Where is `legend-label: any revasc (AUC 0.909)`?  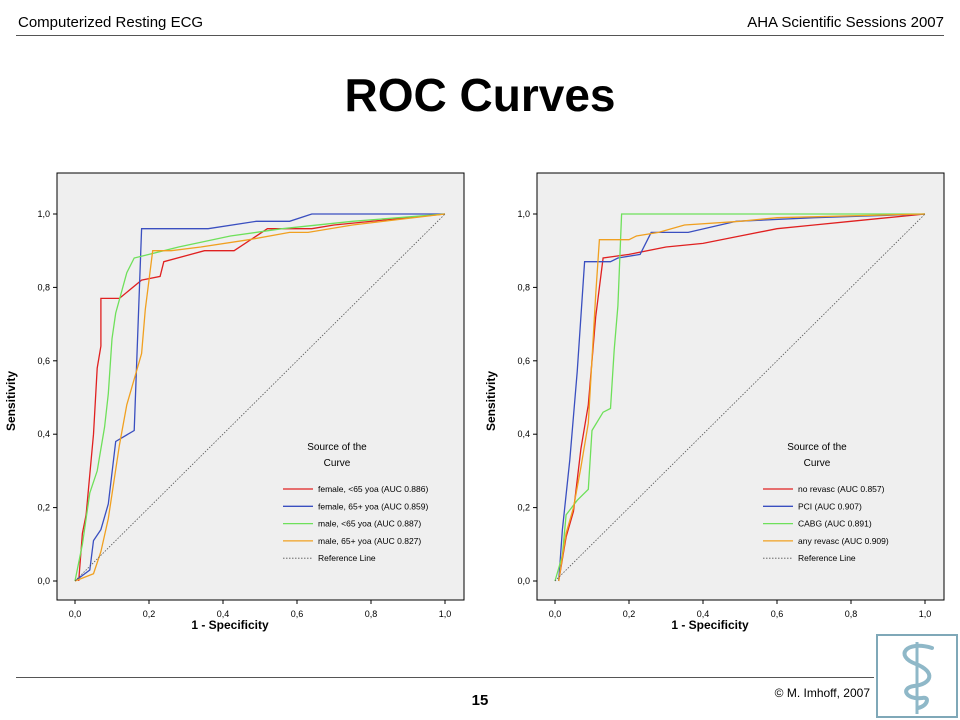 legend-label: any revasc (AUC 0.909) is located at coordinates (843, 541).